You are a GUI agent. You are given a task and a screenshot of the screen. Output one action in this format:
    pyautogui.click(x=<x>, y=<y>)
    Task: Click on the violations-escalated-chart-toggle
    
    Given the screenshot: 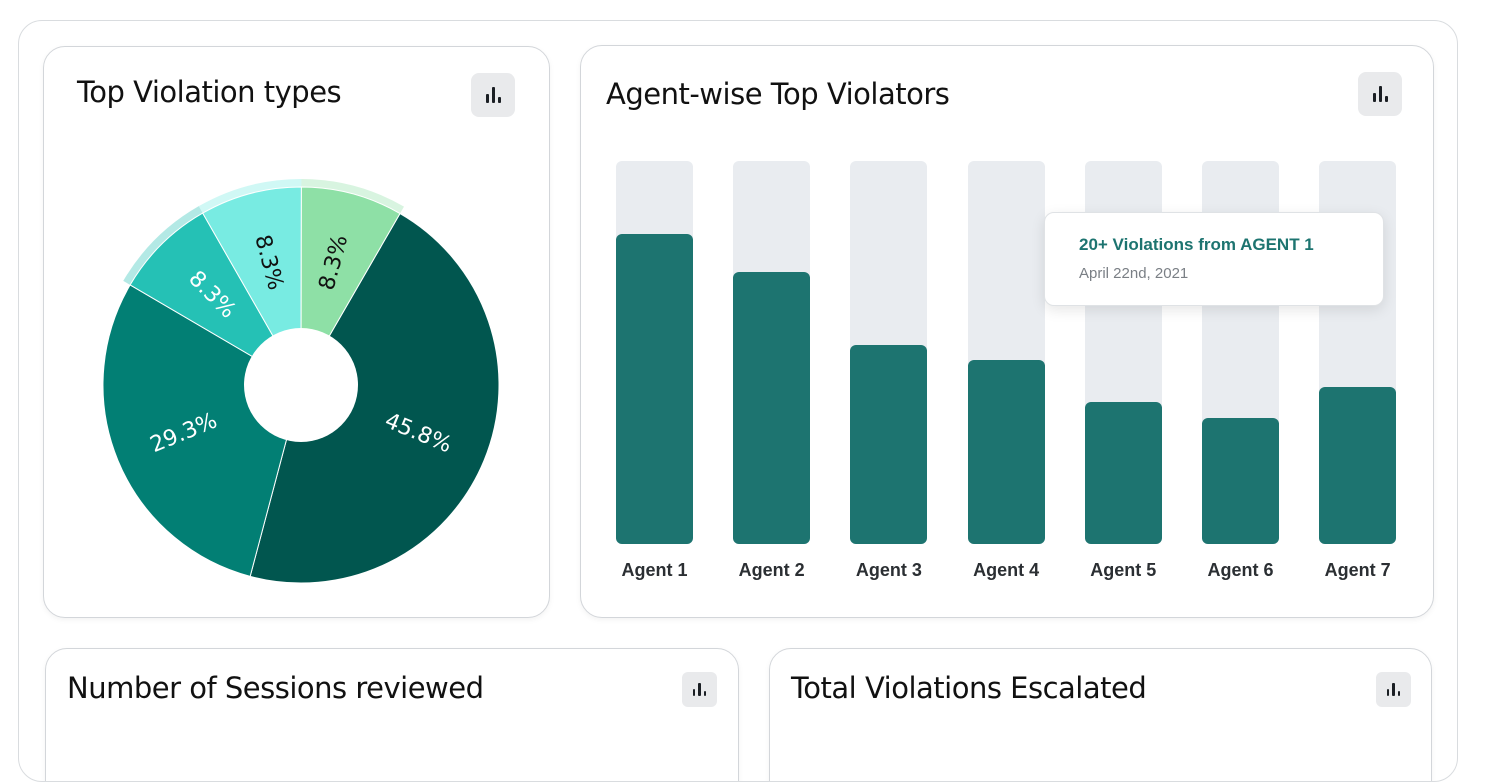 What is the action you would take?
    pyautogui.click(x=1393, y=689)
    